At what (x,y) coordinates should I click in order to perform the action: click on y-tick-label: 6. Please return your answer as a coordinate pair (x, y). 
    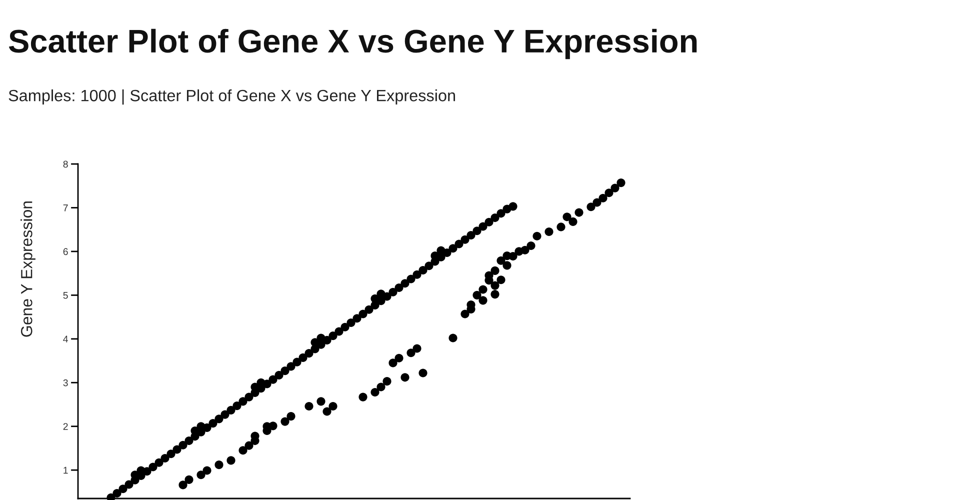
    Looking at the image, I should click on (65, 252).